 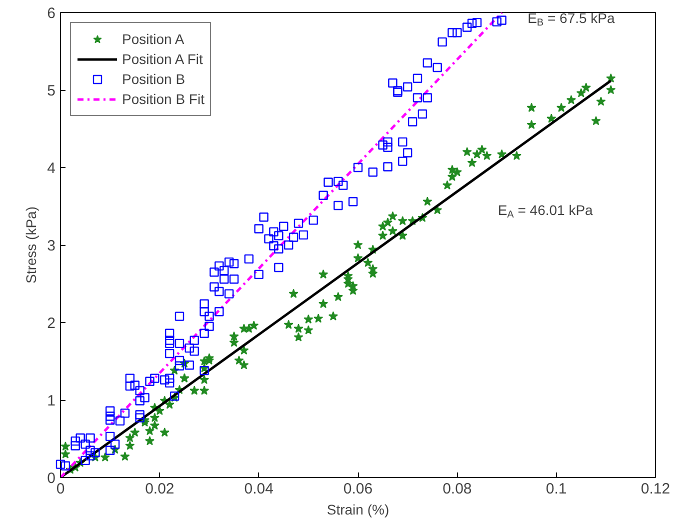 I want to click on legend-label: Position B, so click(x=154, y=79).